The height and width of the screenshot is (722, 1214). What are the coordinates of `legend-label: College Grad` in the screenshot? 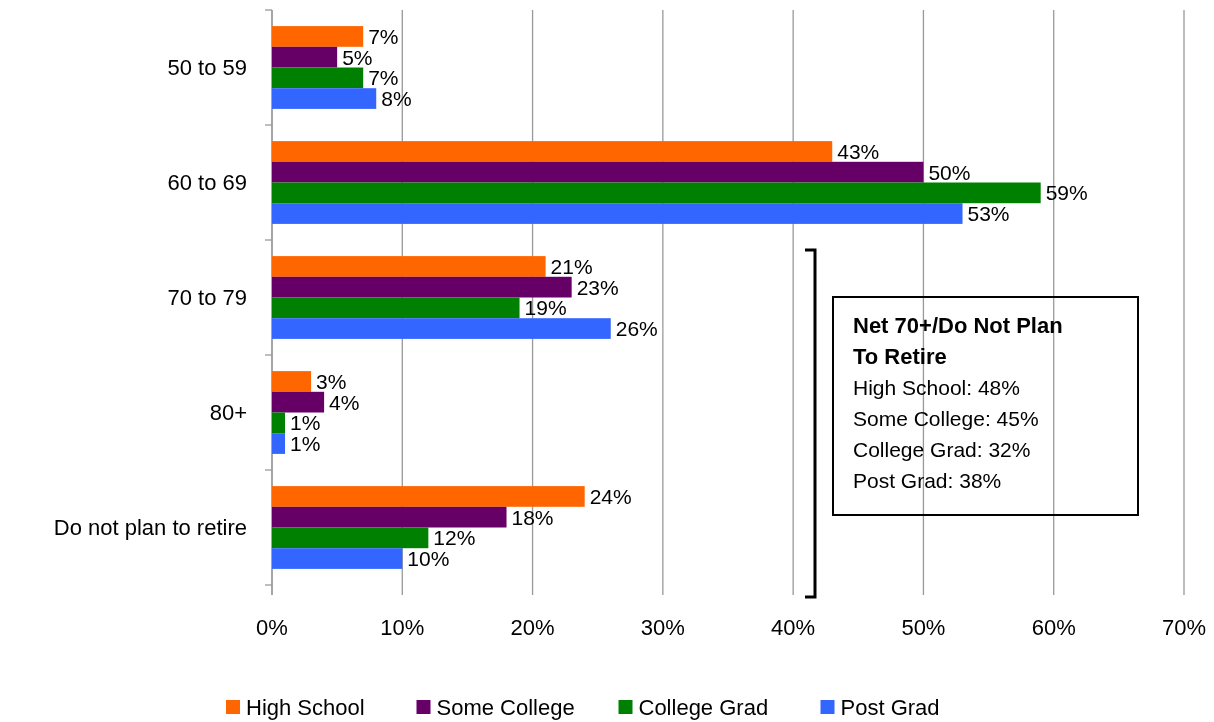 It's located at (703, 707).